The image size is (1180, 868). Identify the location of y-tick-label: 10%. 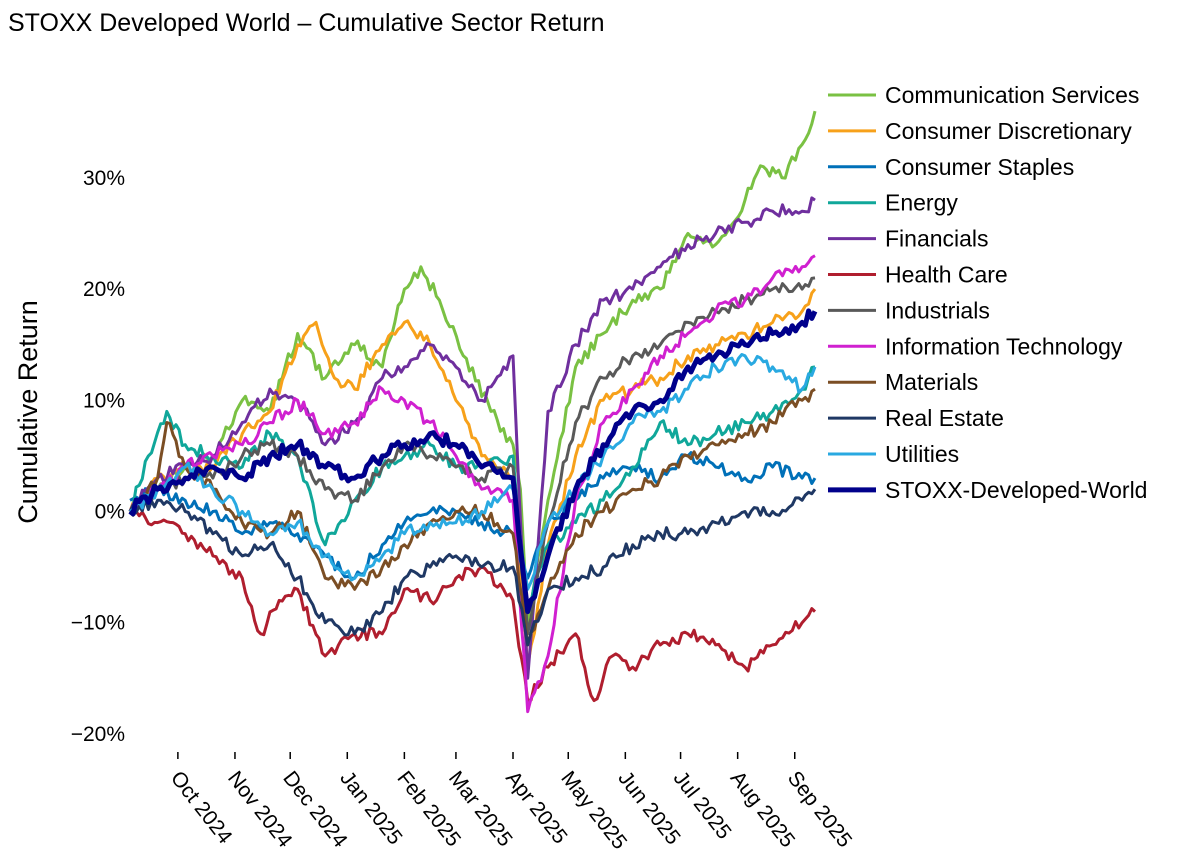
(104, 400).